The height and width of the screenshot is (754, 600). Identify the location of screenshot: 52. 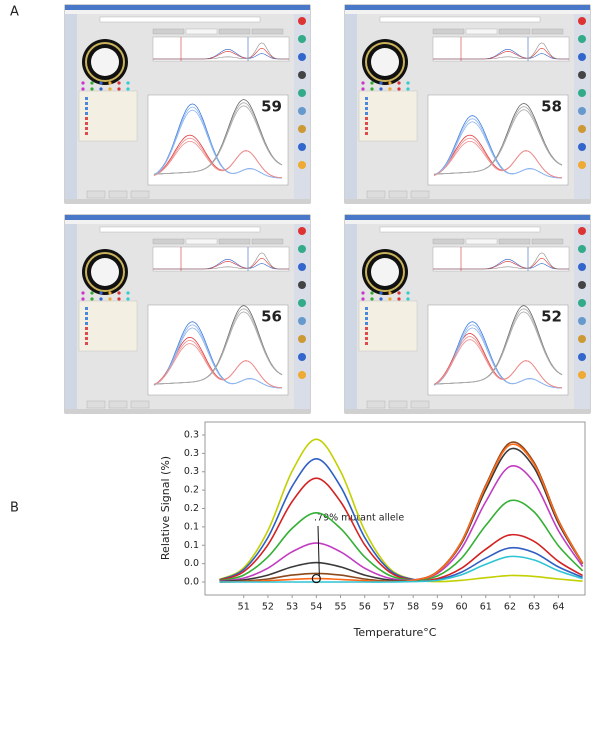
(467, 314).